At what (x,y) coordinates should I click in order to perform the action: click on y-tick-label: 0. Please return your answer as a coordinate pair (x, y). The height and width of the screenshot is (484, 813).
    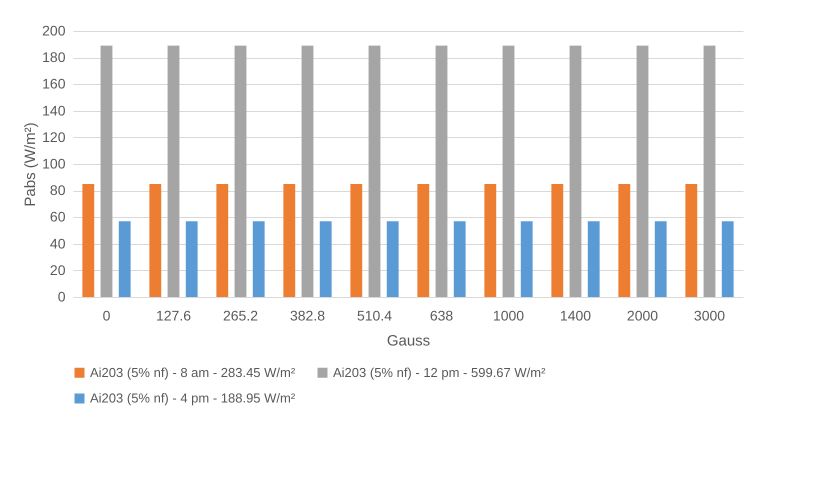
    Looking at the image, I should click on (62, 296).